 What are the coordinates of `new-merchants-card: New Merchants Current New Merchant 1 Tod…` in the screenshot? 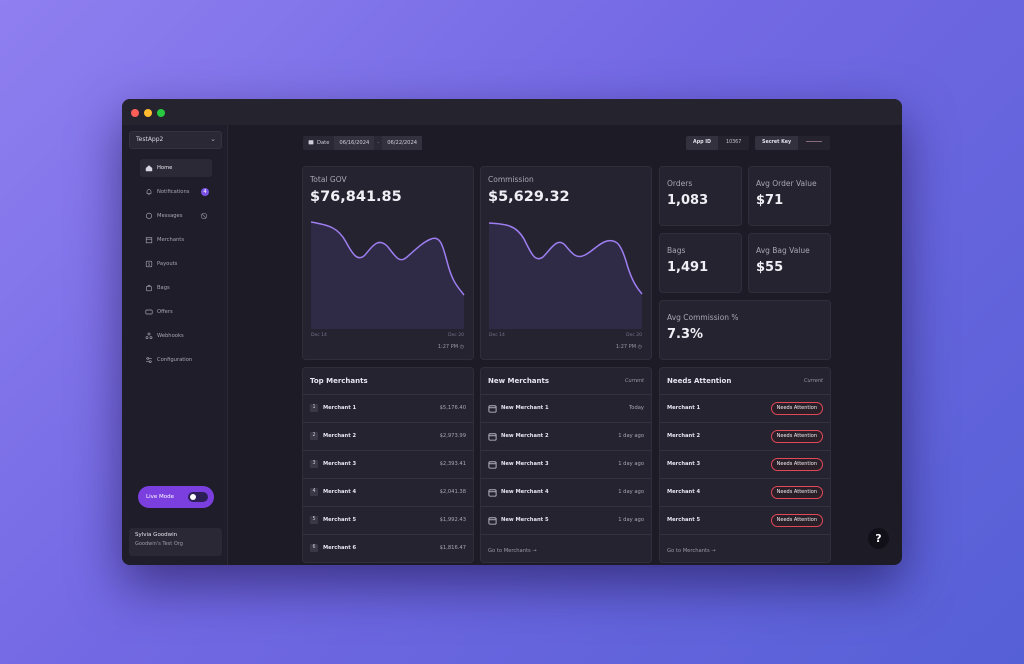 It's located at (566, 465).